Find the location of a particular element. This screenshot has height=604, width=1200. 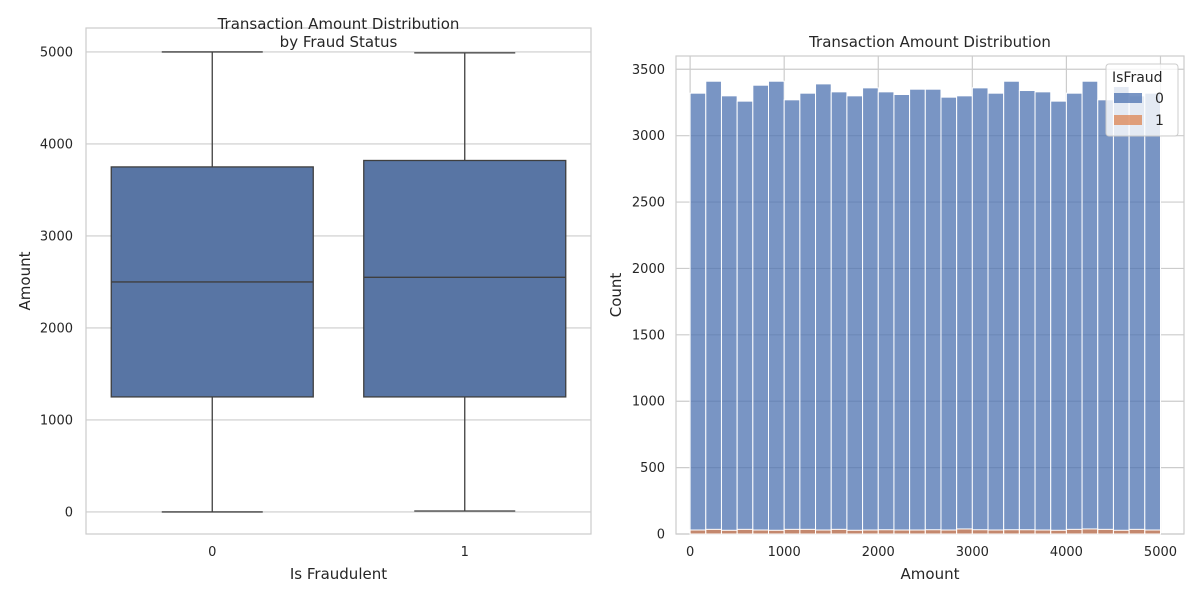

histogram-x-tick-label: 1000 is located at coordinates (784, 552).